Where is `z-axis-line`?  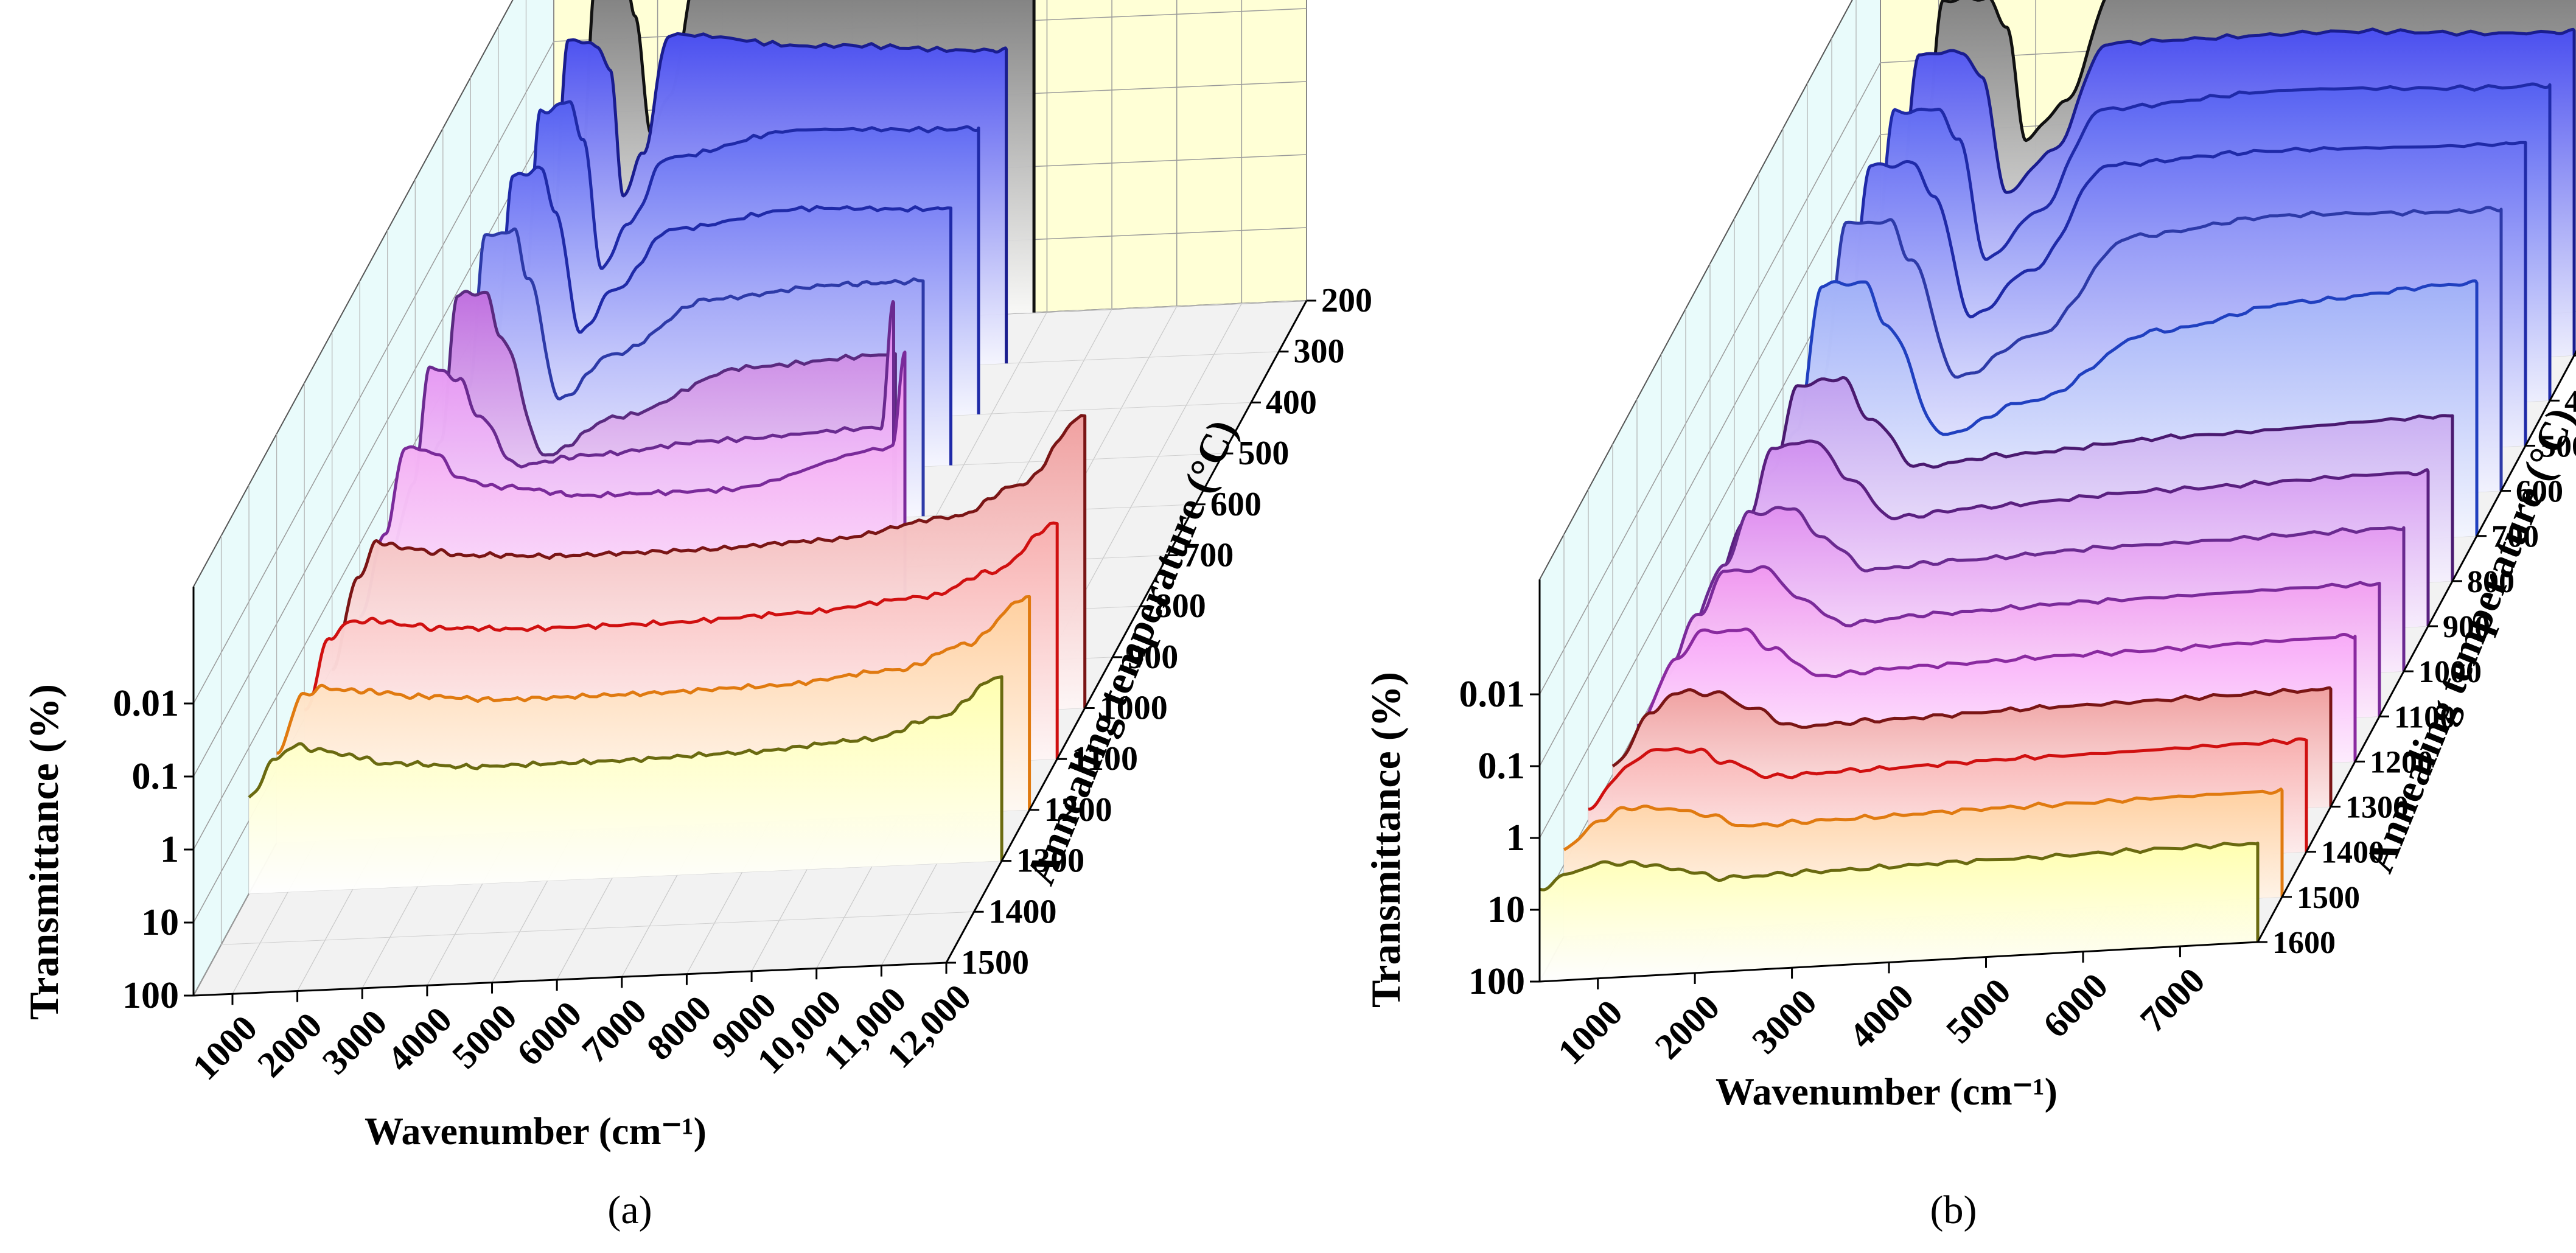 z-axis-line is located at coordinates (1126, 631).